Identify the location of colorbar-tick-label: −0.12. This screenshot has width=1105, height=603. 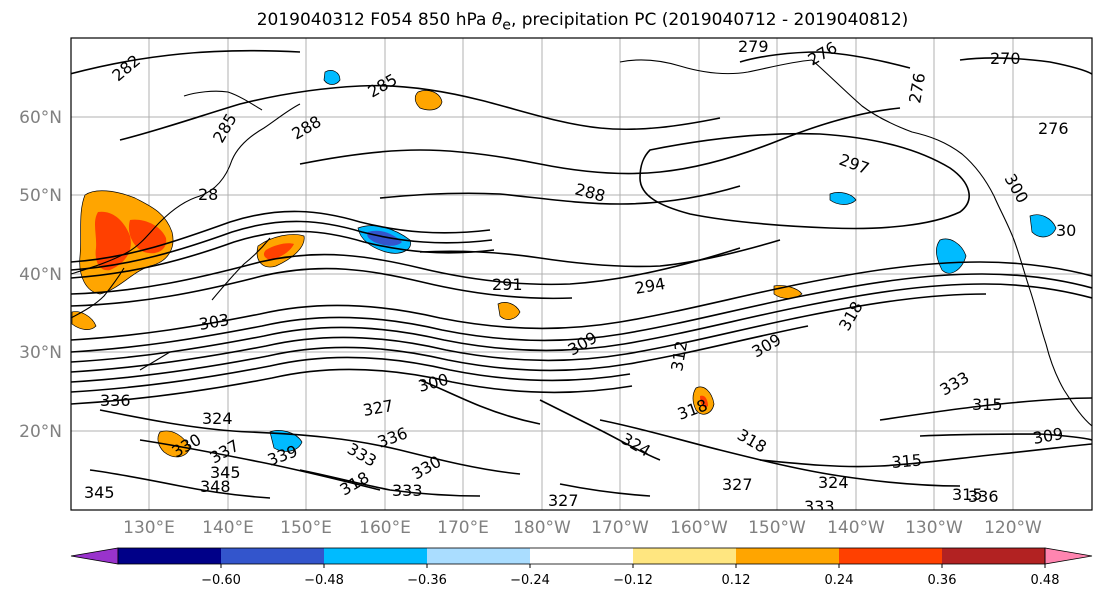
(633, 580).